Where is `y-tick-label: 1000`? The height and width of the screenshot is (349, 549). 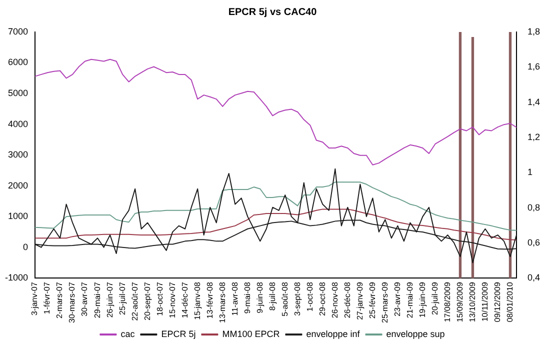
y-tick-label: 1000 is located at coordinates (18, 216).